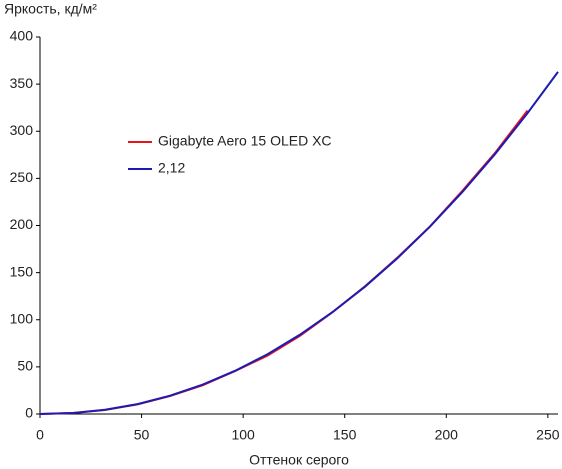 The width and height of the screenshot is (562, 469). What do you see at coordinates (22, 130) in the screenshot?
I see `y-tick-label: 300` at bounding box center [22, 130].